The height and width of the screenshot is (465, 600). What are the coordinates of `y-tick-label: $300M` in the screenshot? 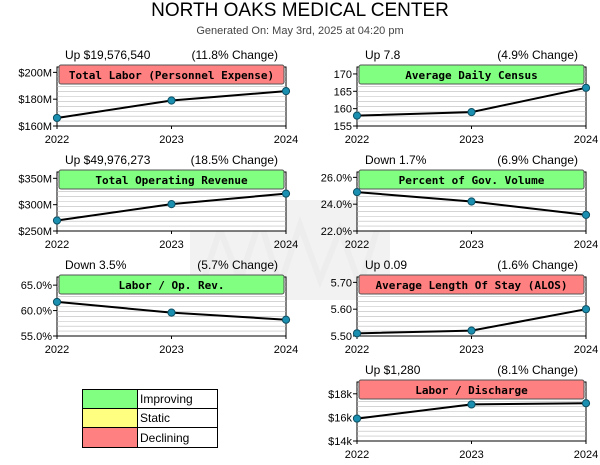 It's located at (35, 206).